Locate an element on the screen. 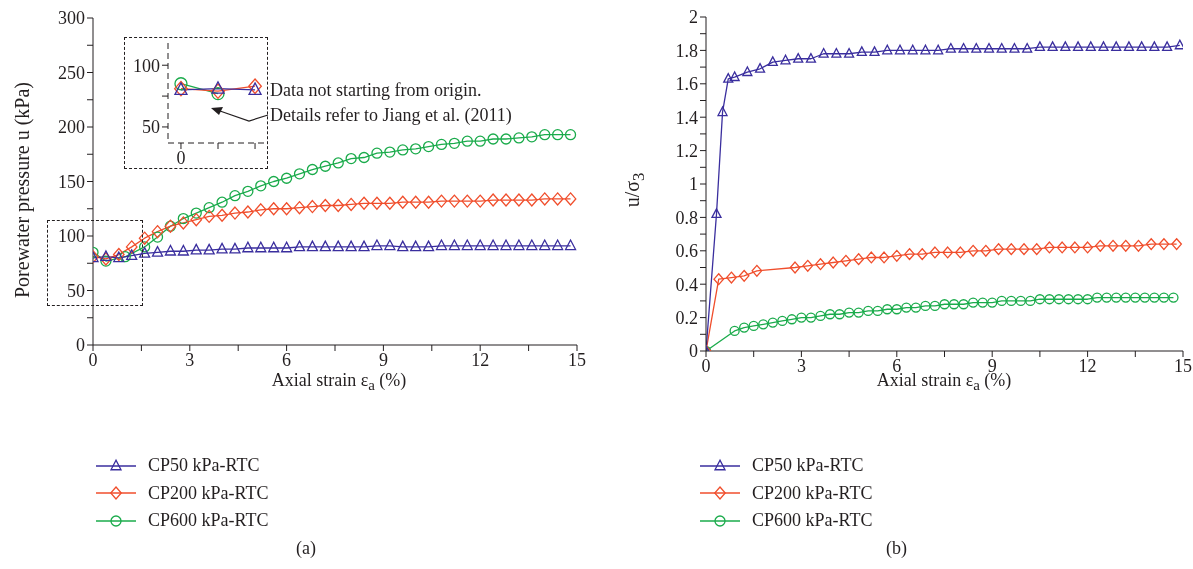  y-tick-label: 1.8 is located at coordinates (686, 50).